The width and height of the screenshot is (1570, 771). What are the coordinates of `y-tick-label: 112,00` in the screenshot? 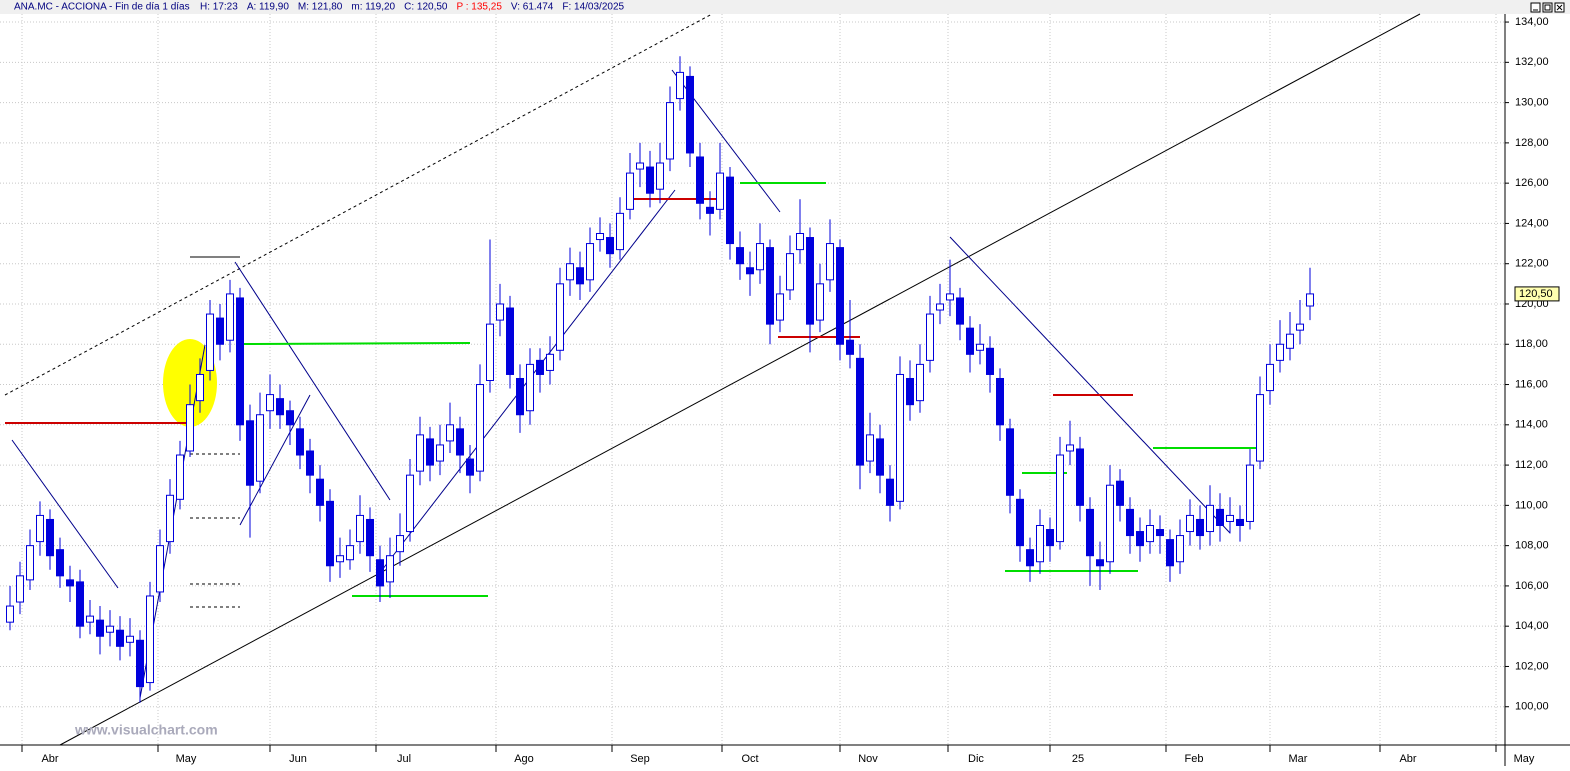 It's located at (1531, 465).